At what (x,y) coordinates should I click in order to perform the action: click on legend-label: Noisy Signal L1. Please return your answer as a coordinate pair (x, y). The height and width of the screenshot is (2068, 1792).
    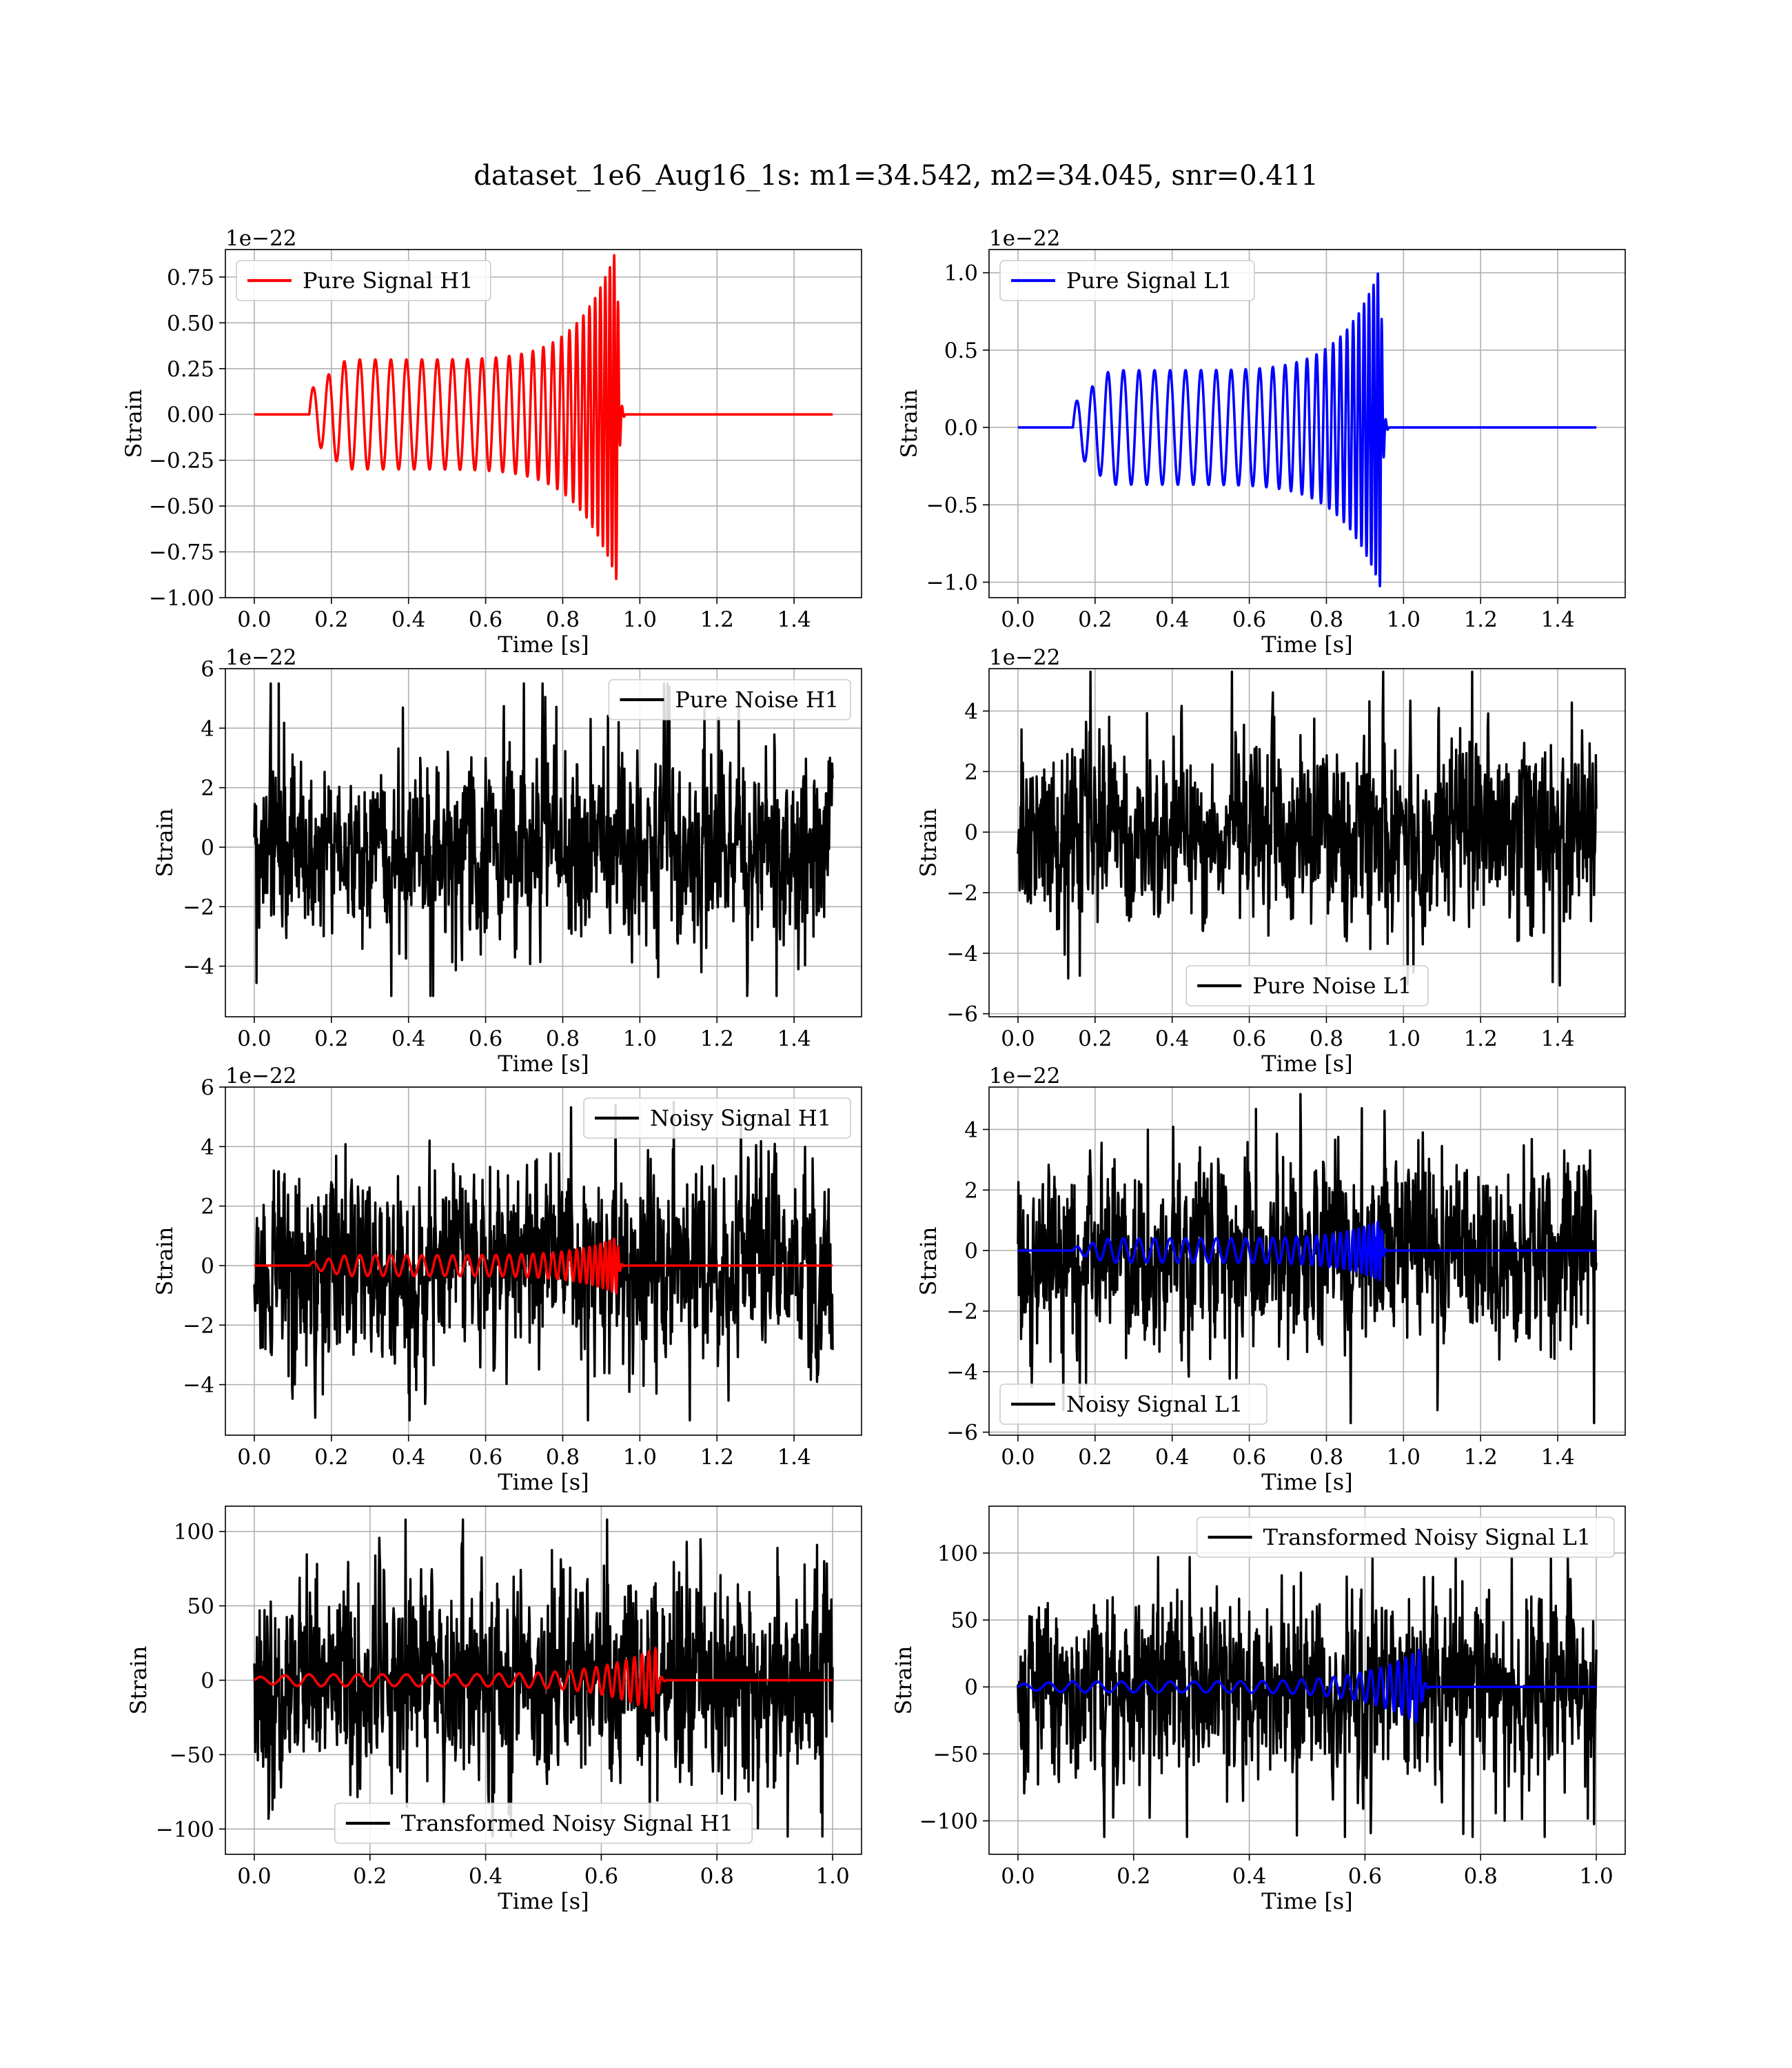
    Looking at the image, I should click on (1154, 1404).